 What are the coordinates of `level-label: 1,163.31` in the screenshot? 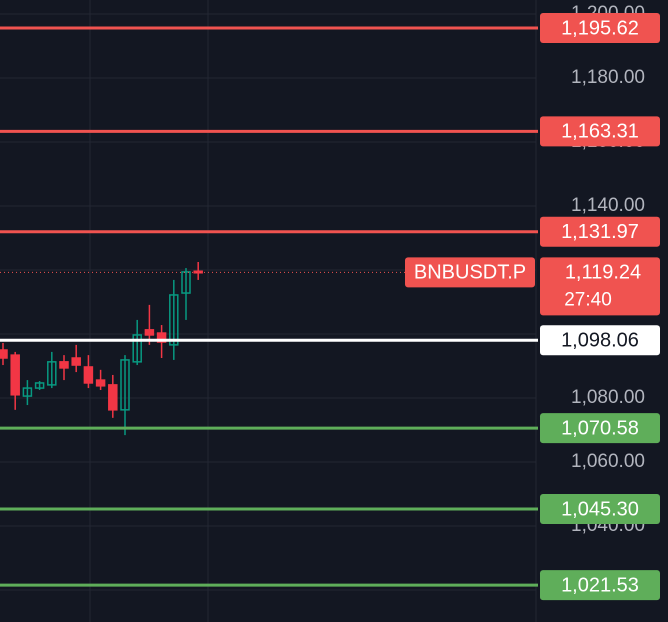 It's located at (600, 132).